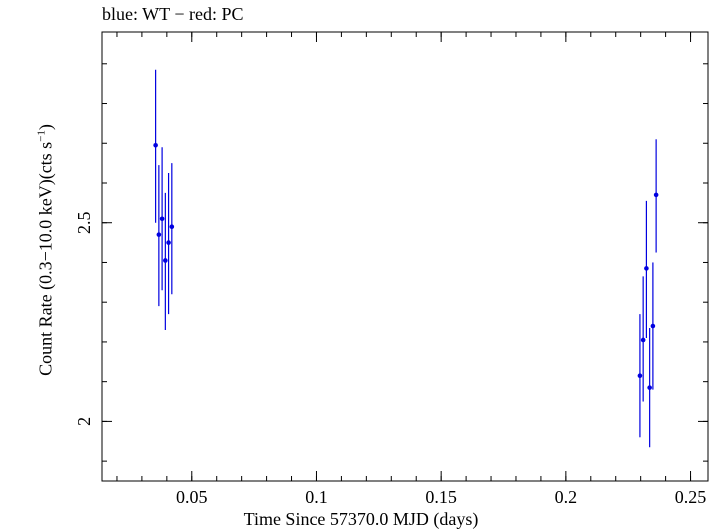 The image size is (722, 532). I want to click on x-tick-label: 0.15, so click(441, 497).